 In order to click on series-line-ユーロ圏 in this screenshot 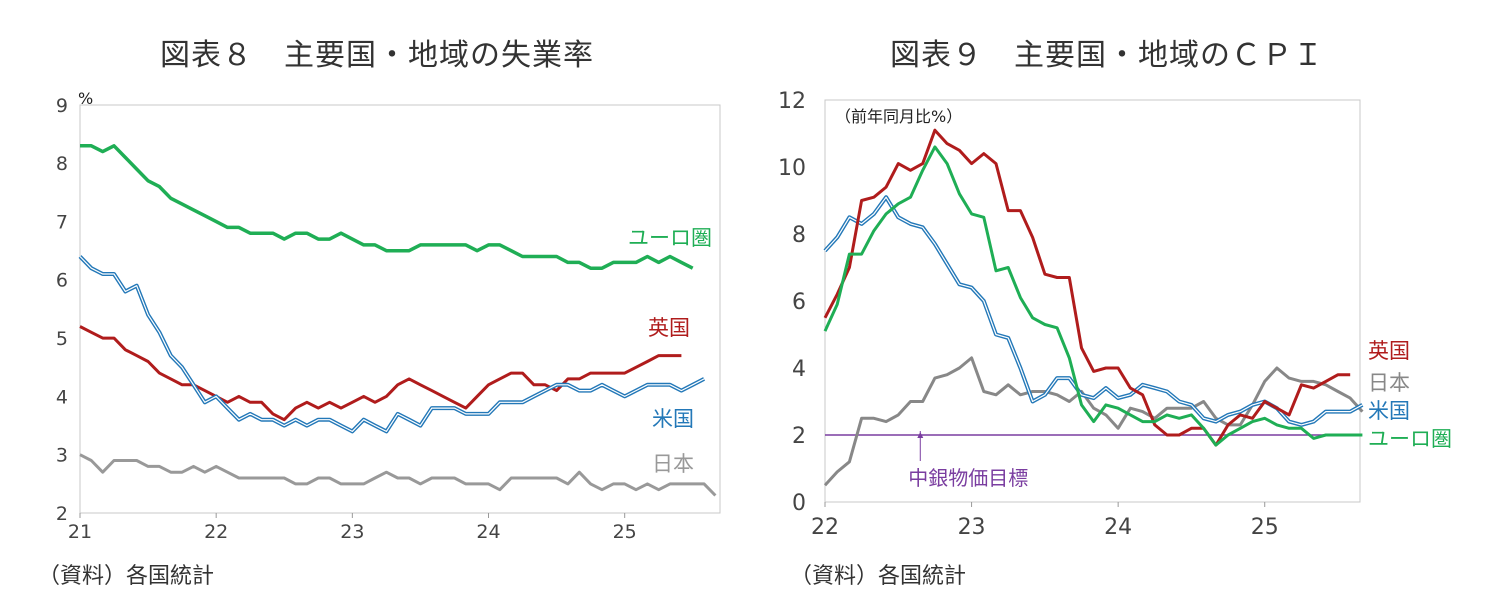, I will do `click(387, 207)`.